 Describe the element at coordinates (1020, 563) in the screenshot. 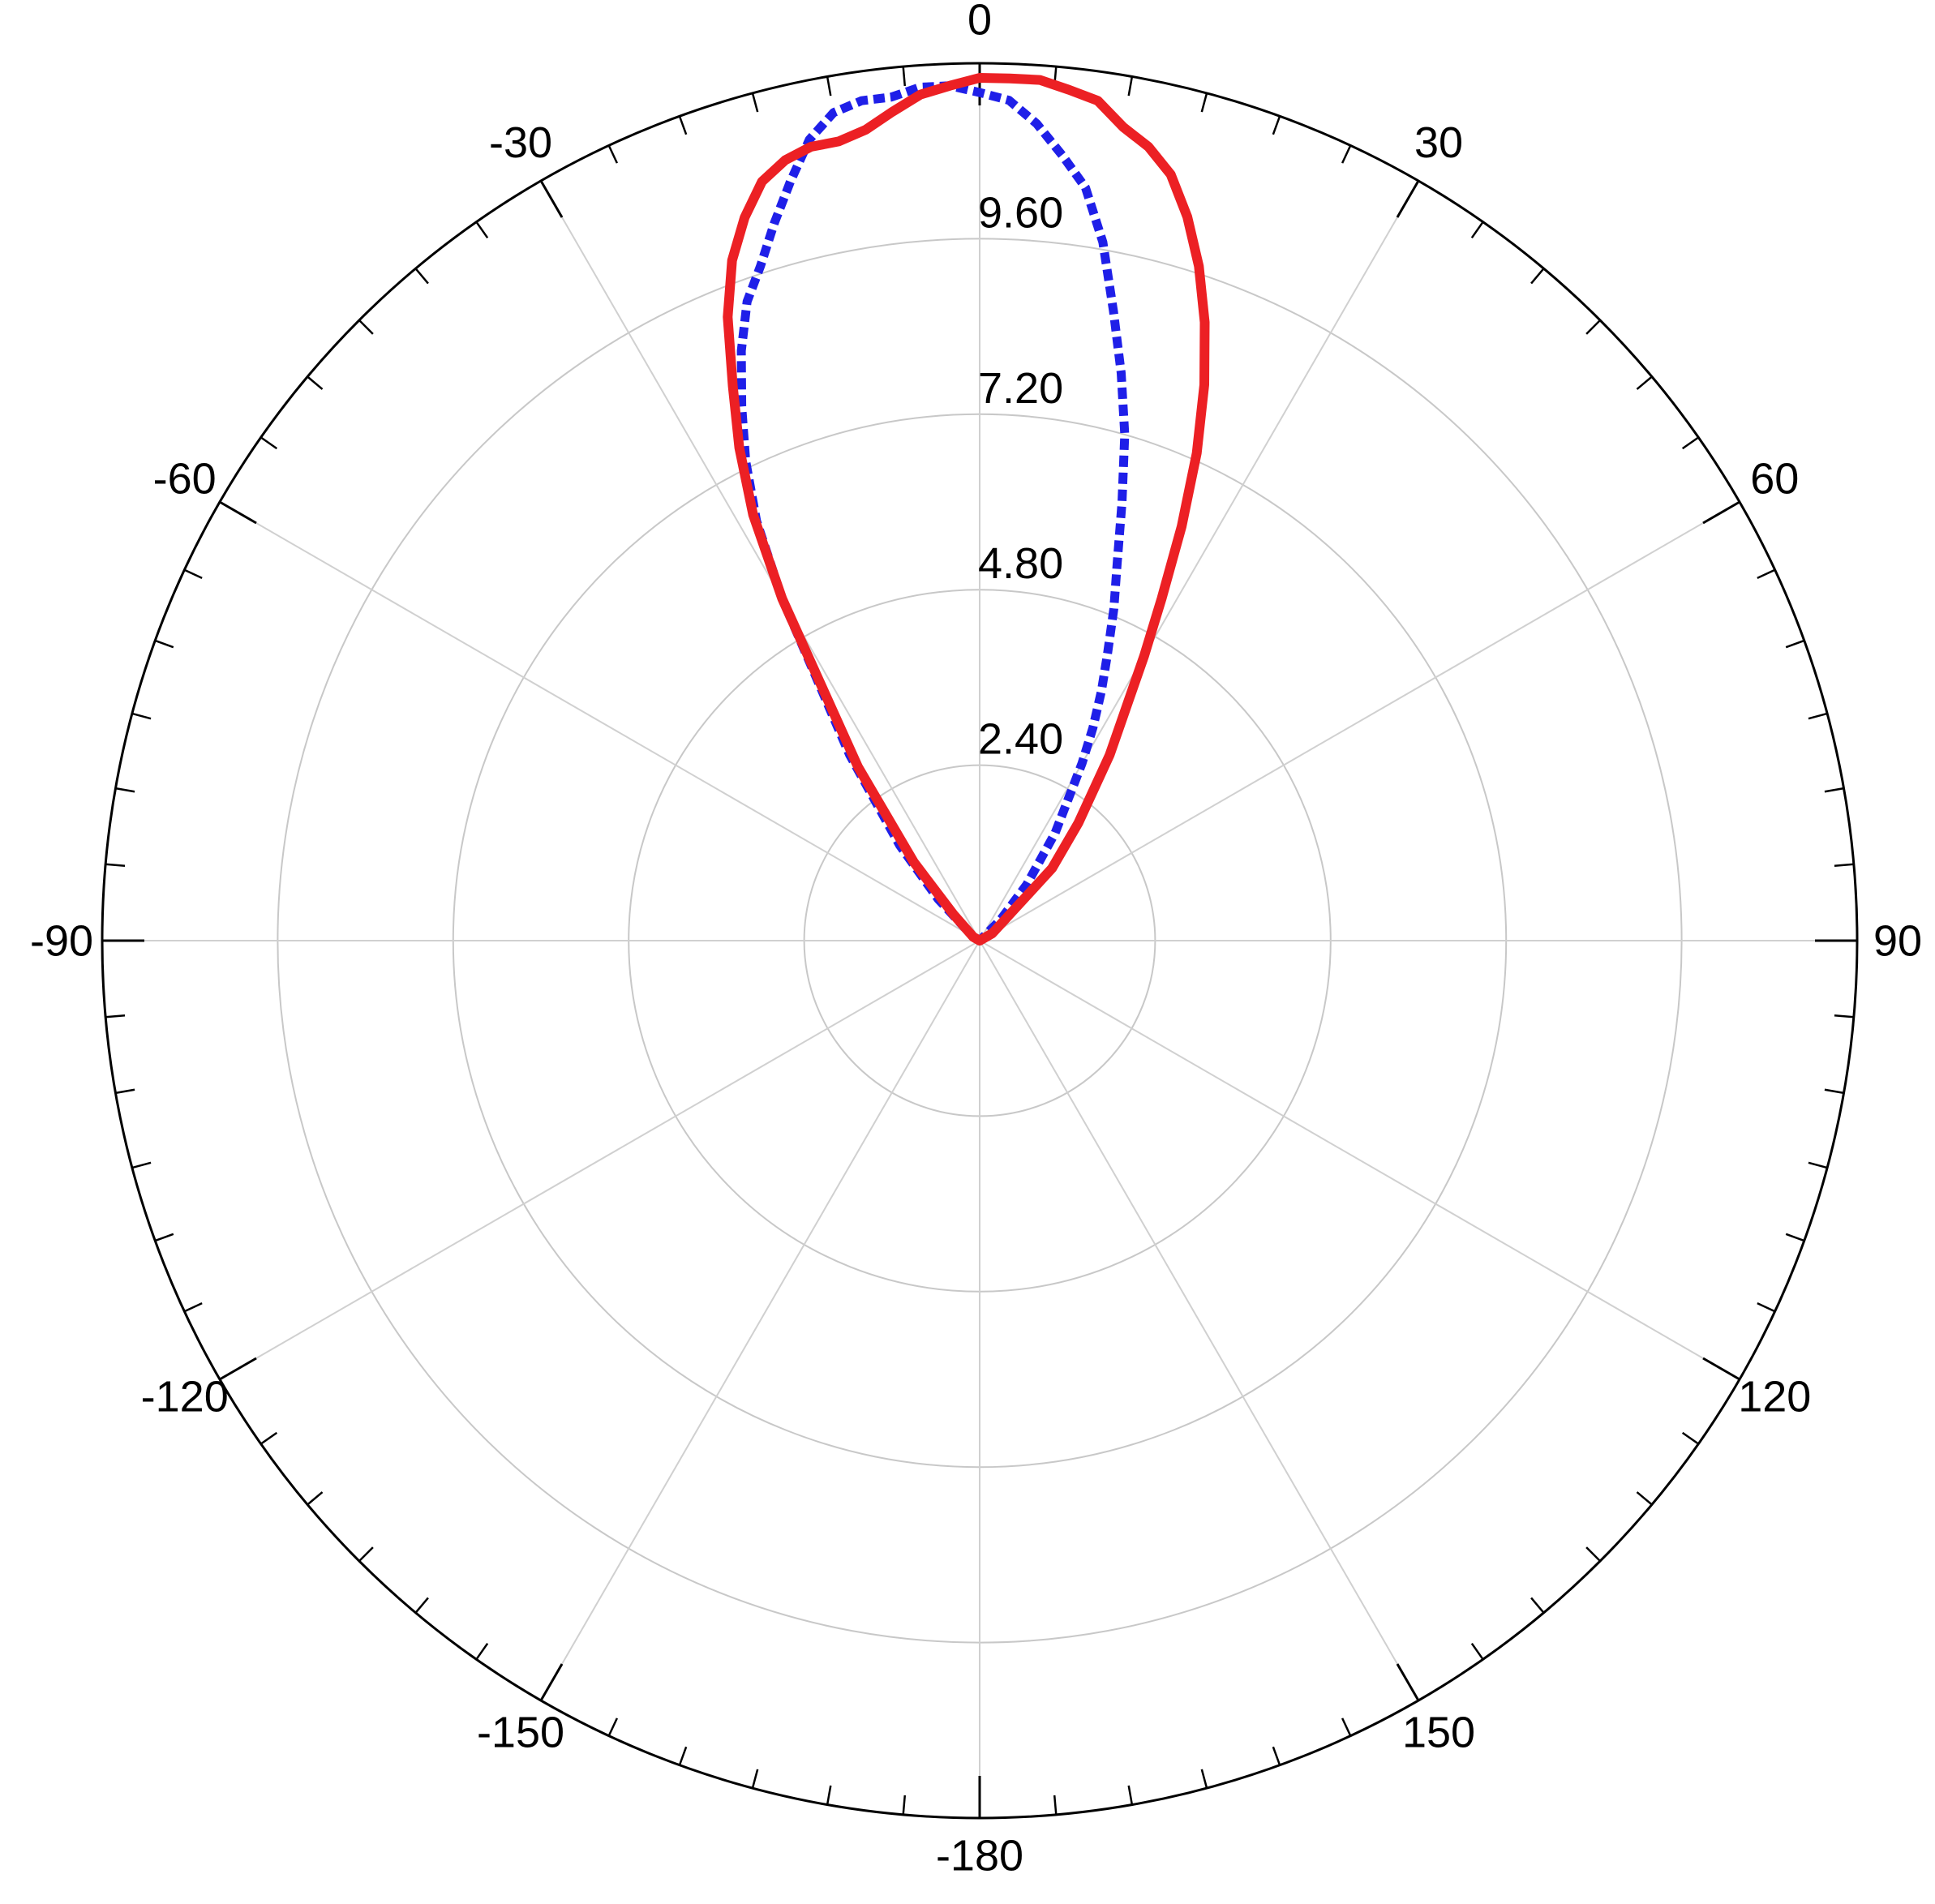

I see `radial-tick-label: 4.80` at that location.